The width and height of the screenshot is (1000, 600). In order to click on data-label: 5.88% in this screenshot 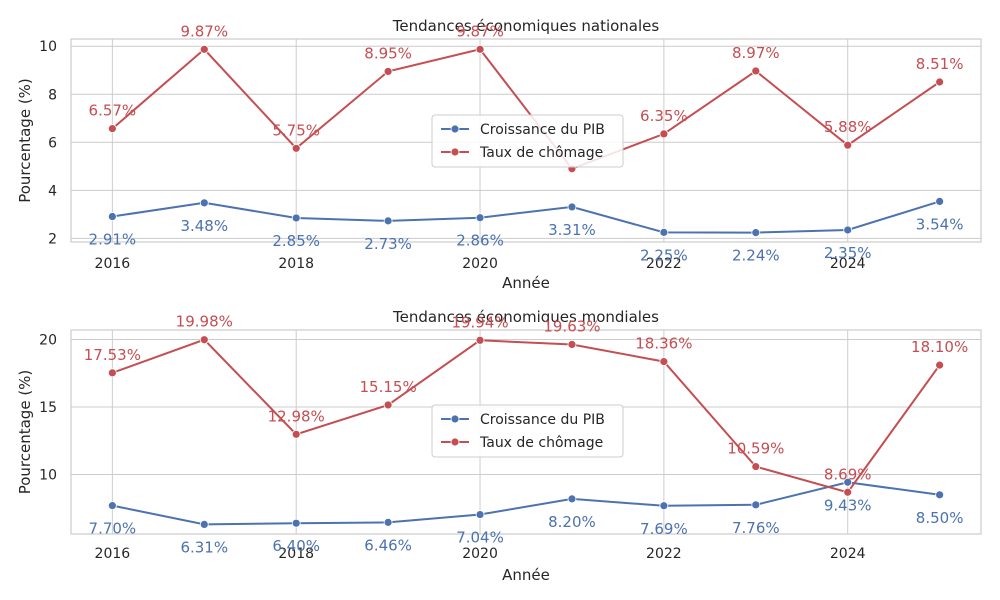, I will do `click(848, 127)`.